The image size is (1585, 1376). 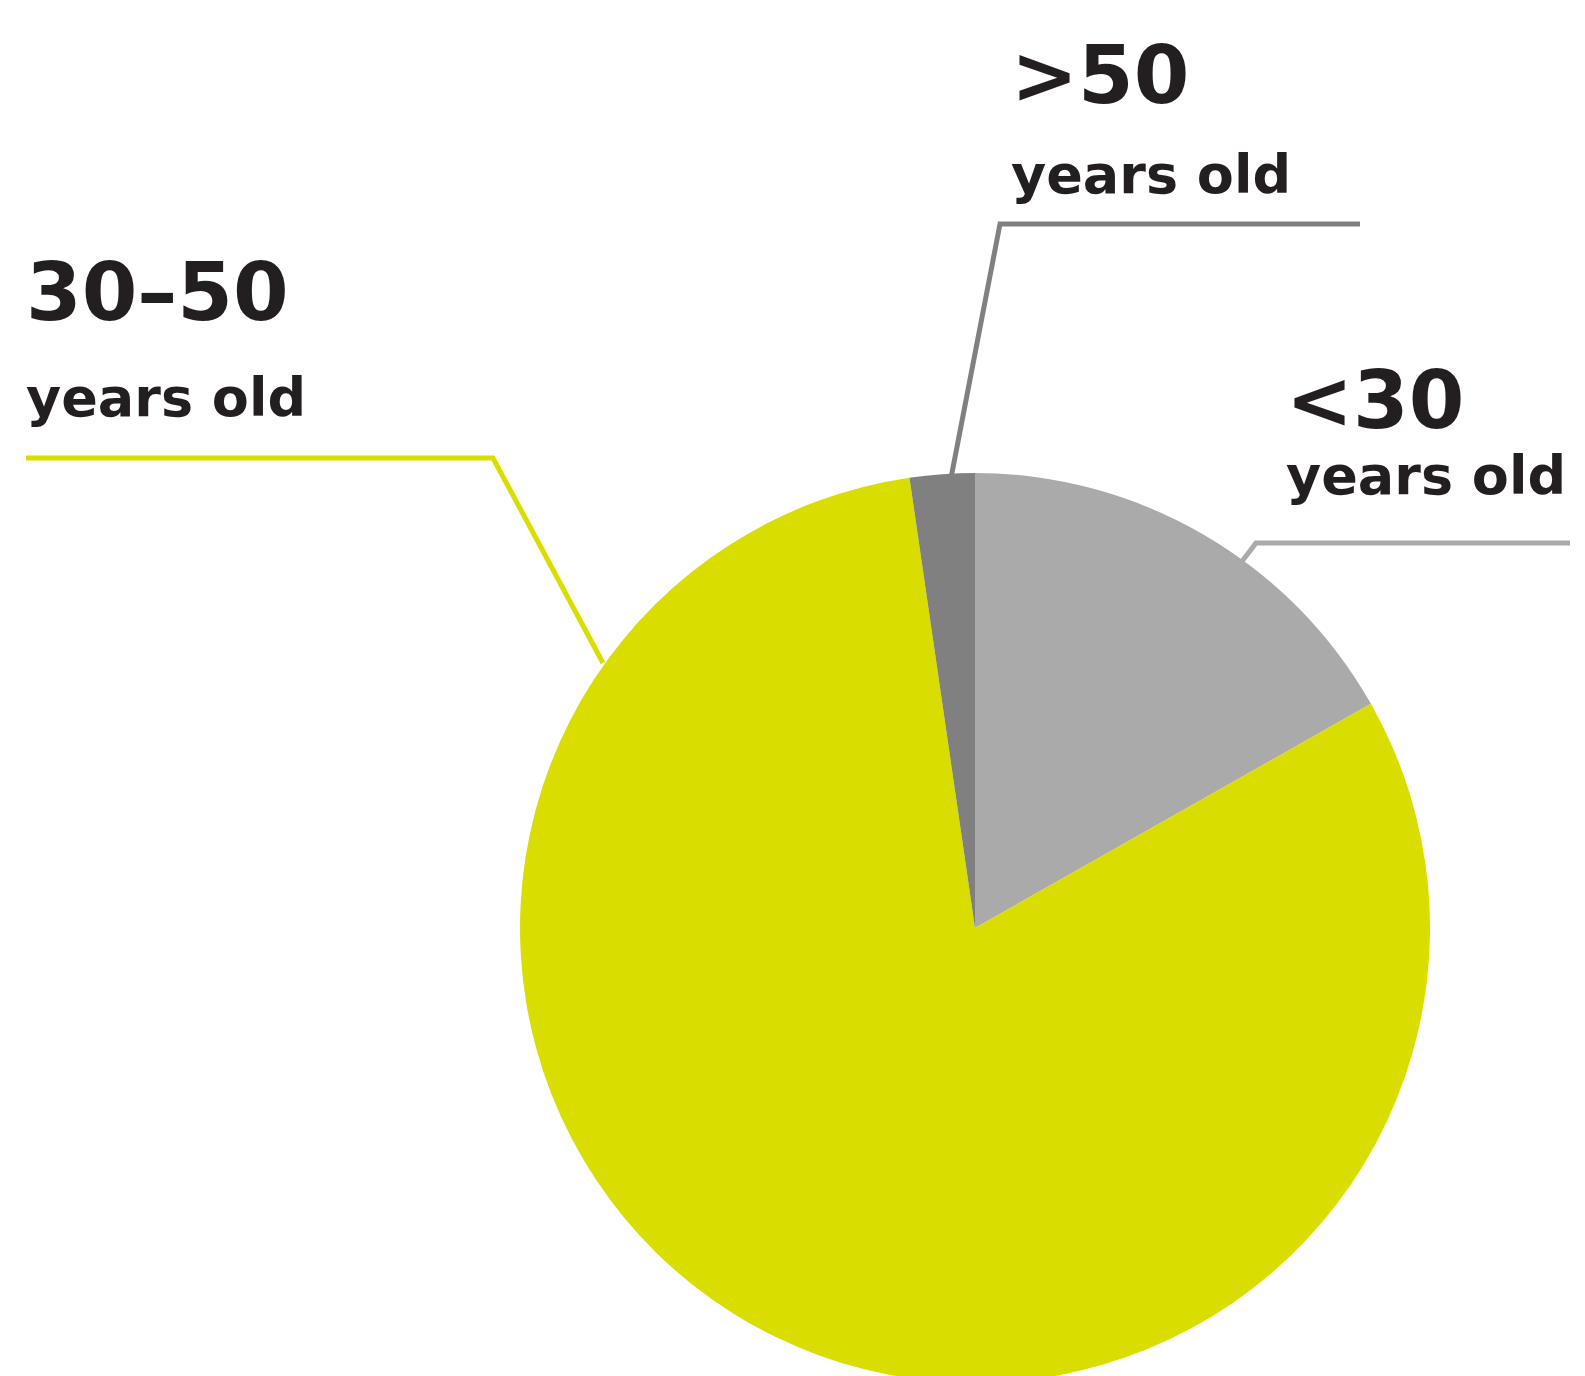 I want to click on slice-label: <30 years old, so click(x=1426, y=430).